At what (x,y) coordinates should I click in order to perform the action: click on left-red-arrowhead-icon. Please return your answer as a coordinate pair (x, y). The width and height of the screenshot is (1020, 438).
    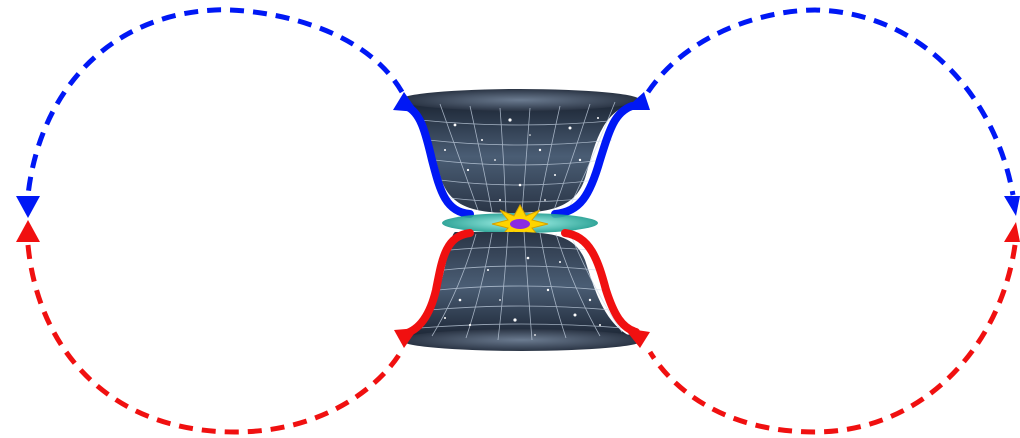
    Looking at the image, I should click on (28, 231).